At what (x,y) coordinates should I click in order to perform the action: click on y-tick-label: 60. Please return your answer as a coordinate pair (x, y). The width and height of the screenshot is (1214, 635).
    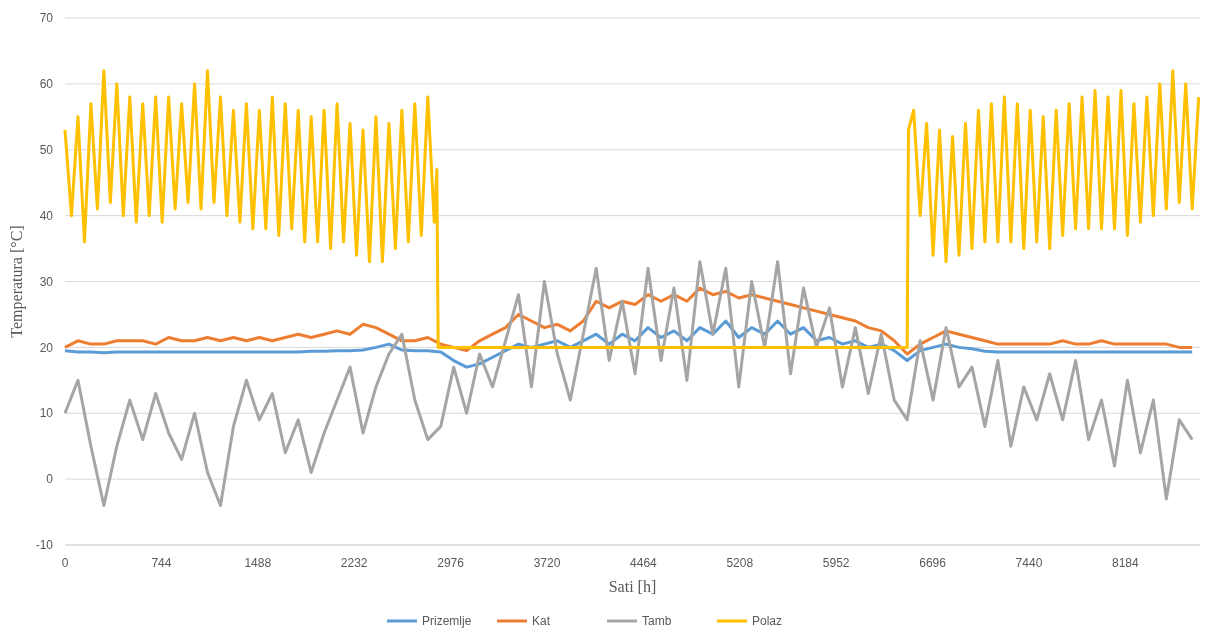
    Looking at the image, I should click on (46, 84).